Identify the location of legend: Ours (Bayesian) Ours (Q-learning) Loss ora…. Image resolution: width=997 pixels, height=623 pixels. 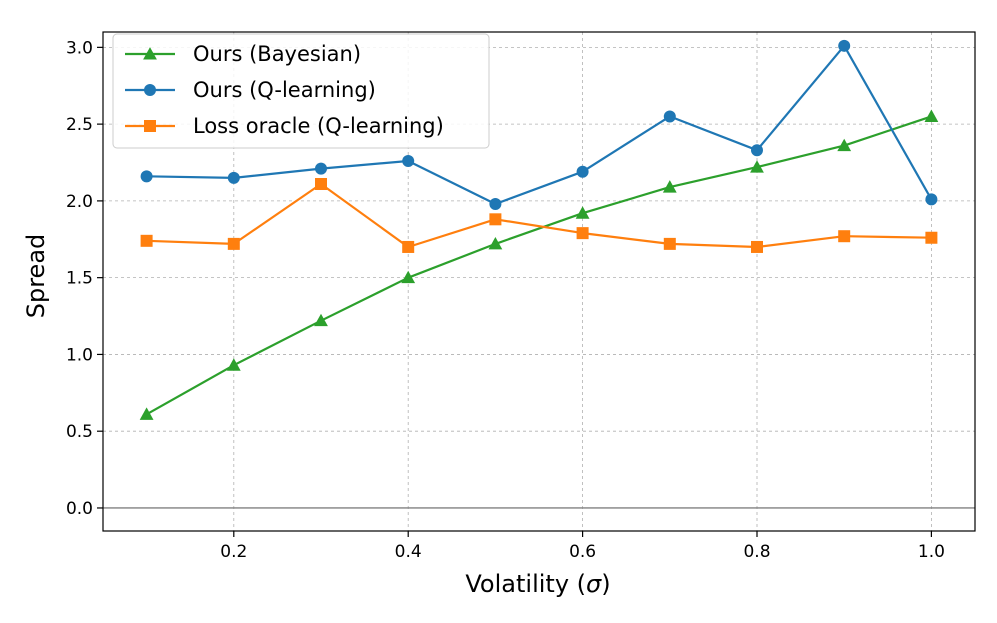
(301, 91).